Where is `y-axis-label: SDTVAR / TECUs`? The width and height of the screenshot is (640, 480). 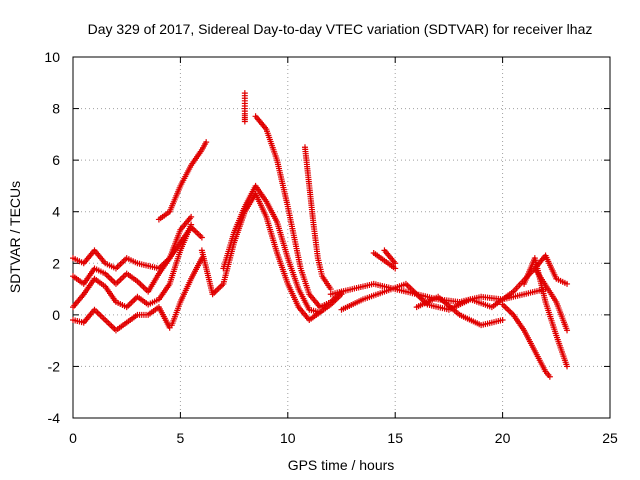
y-axis-label: SDTVAR / TECUs is located at coordinates (15, 237).